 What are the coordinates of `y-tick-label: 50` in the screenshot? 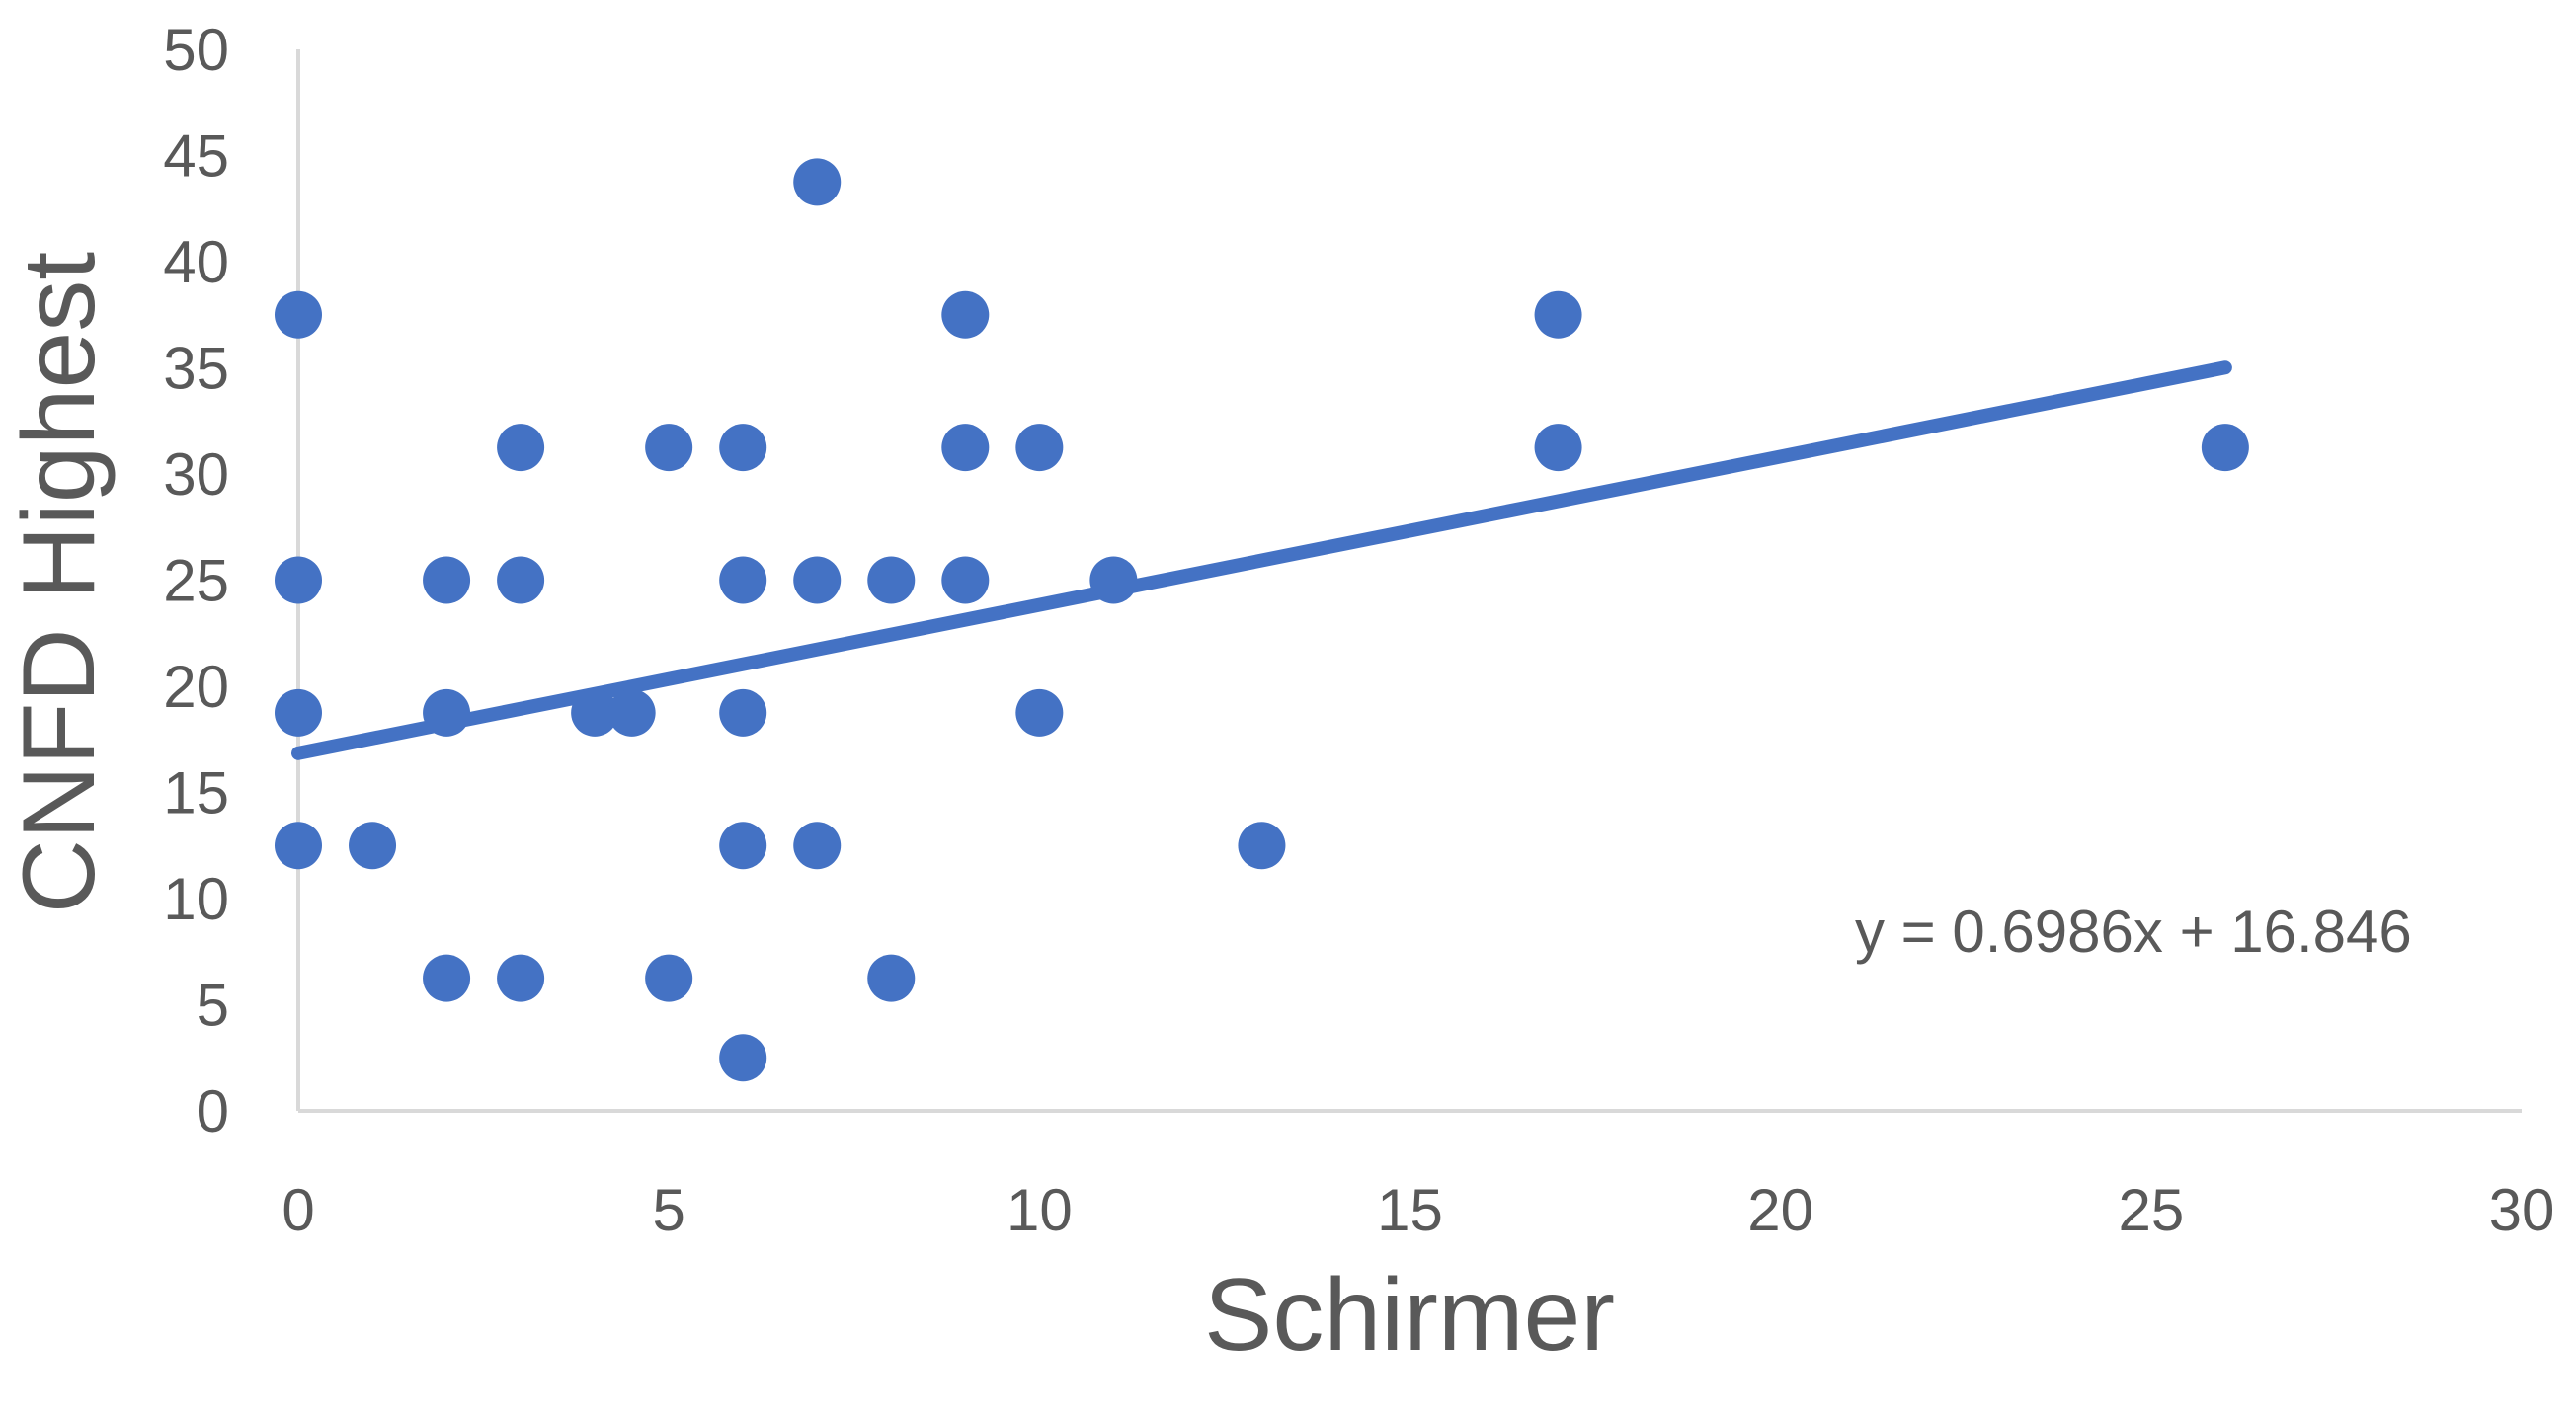 It's located at (196, 50).